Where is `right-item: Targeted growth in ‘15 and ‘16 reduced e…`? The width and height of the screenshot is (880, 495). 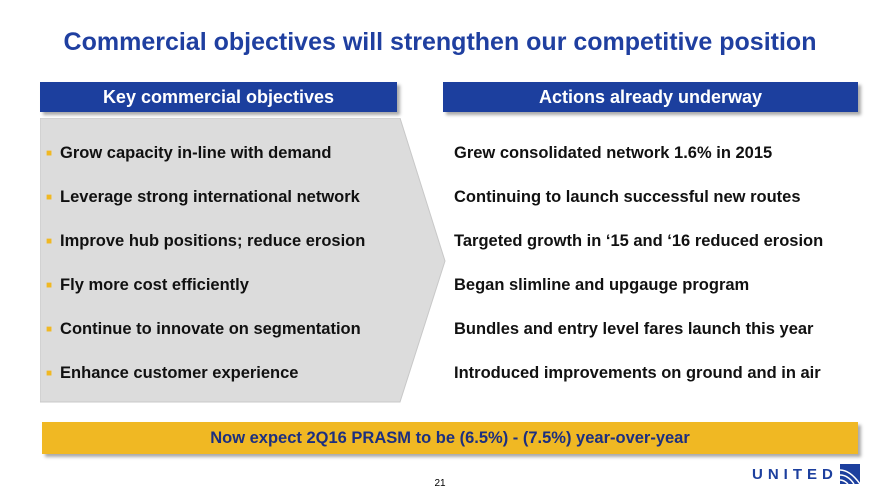
right-item: Targeted growth in ‘15 and ‘16 reduced e… is located at coordinates (638, 241).